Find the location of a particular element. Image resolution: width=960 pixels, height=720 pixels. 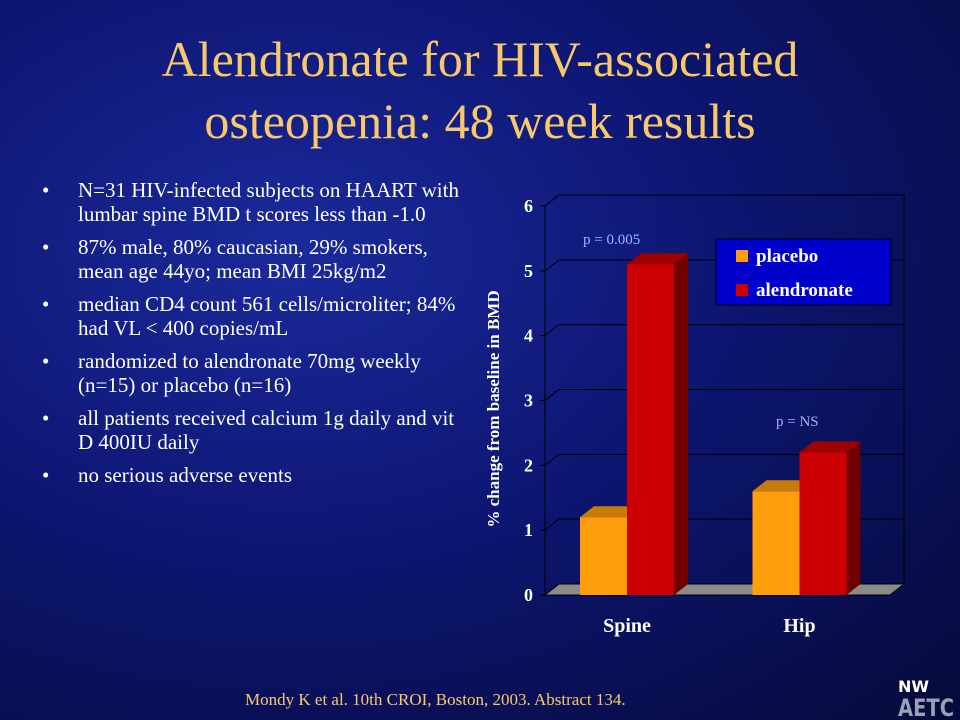

x-category-label: Hip is located at coordinates (799, 626).